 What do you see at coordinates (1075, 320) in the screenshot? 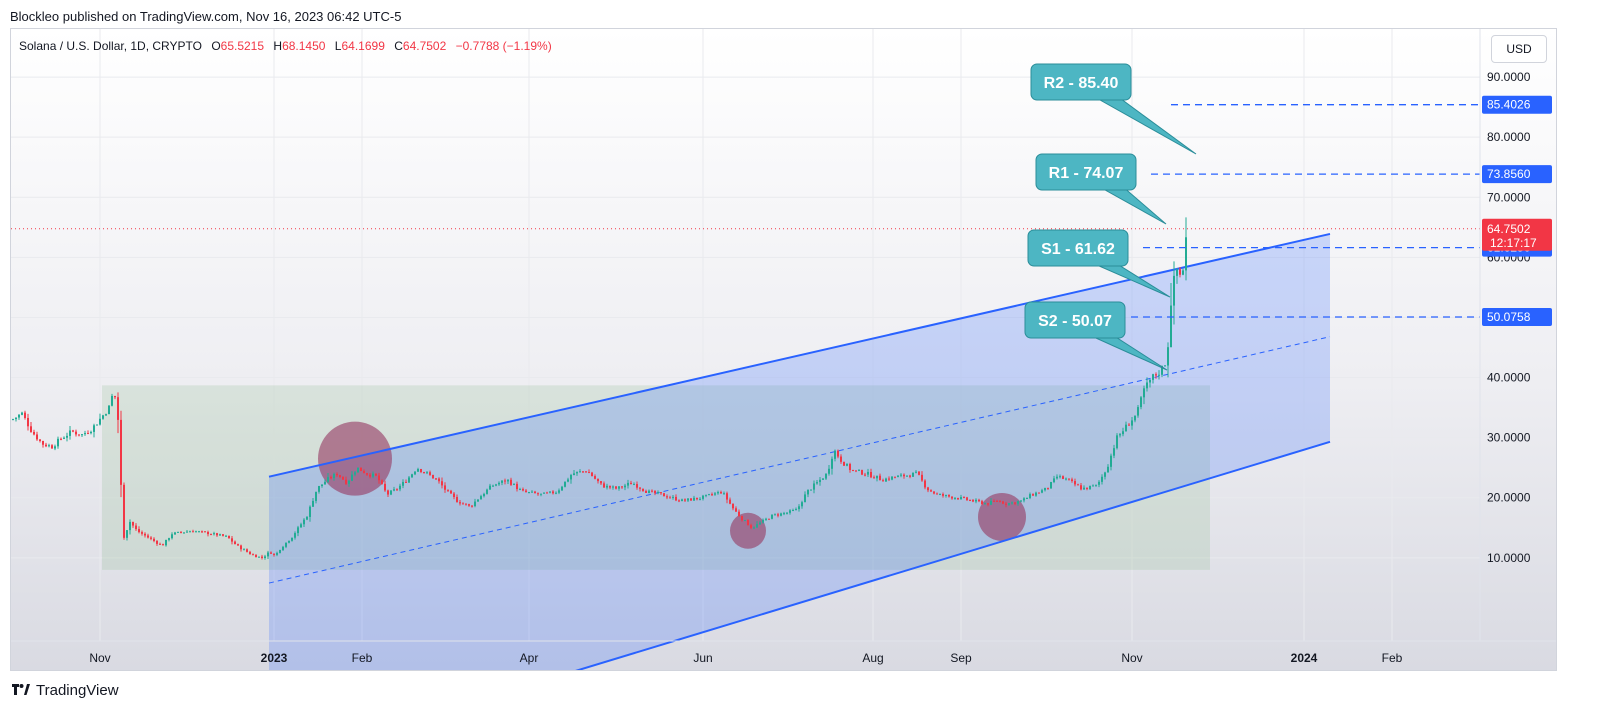
I see `callout-box` at bounding box center [1075, 320].